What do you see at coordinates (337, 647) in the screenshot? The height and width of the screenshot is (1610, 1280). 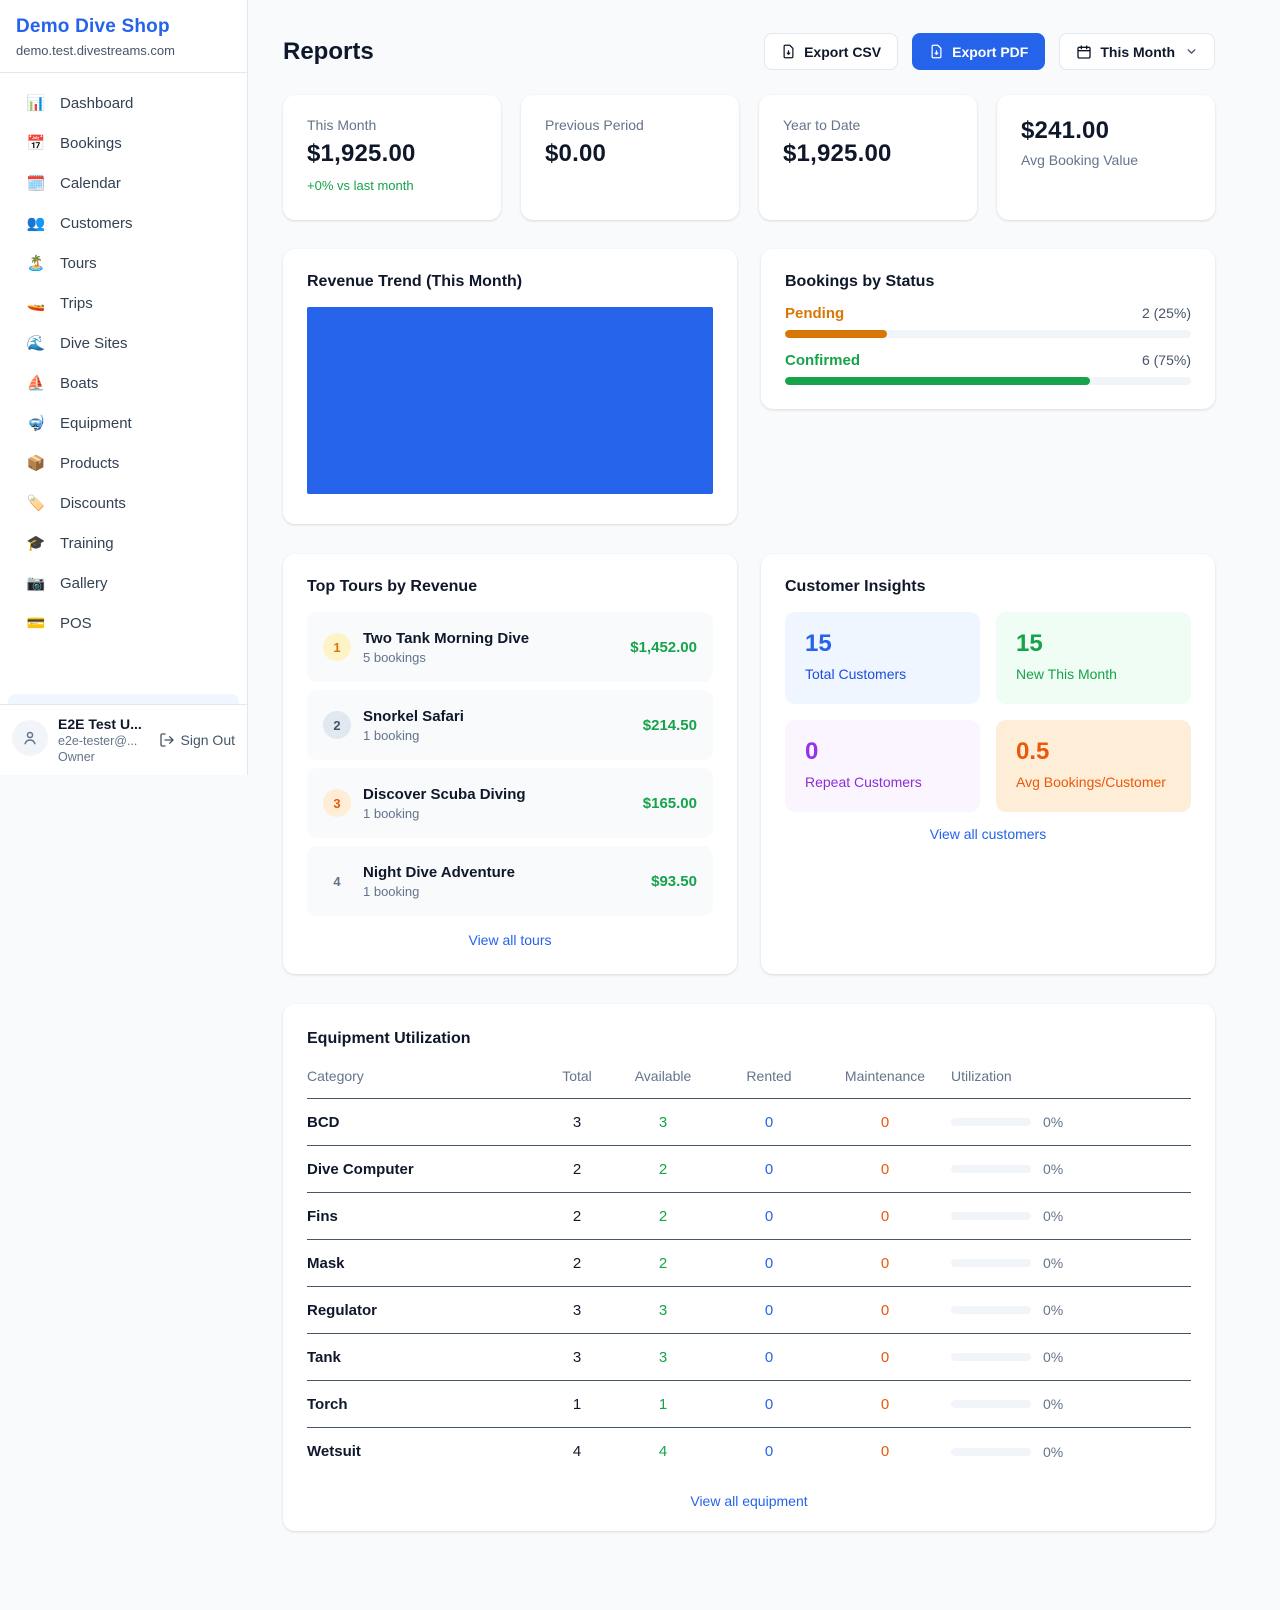 I see `rank-badge: 1` at bounding box center [337, 647].